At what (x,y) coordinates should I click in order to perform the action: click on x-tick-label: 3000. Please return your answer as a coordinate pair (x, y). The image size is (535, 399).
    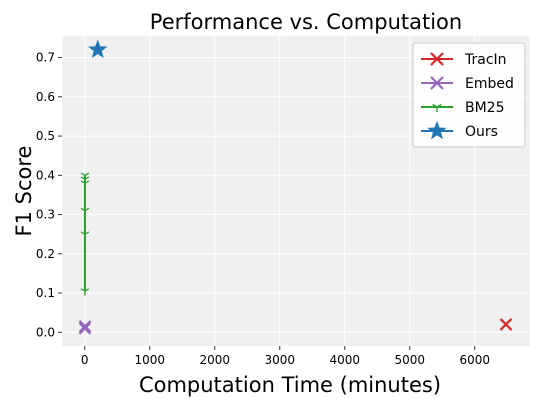
    Looking at the image, I should click on (279, 360).